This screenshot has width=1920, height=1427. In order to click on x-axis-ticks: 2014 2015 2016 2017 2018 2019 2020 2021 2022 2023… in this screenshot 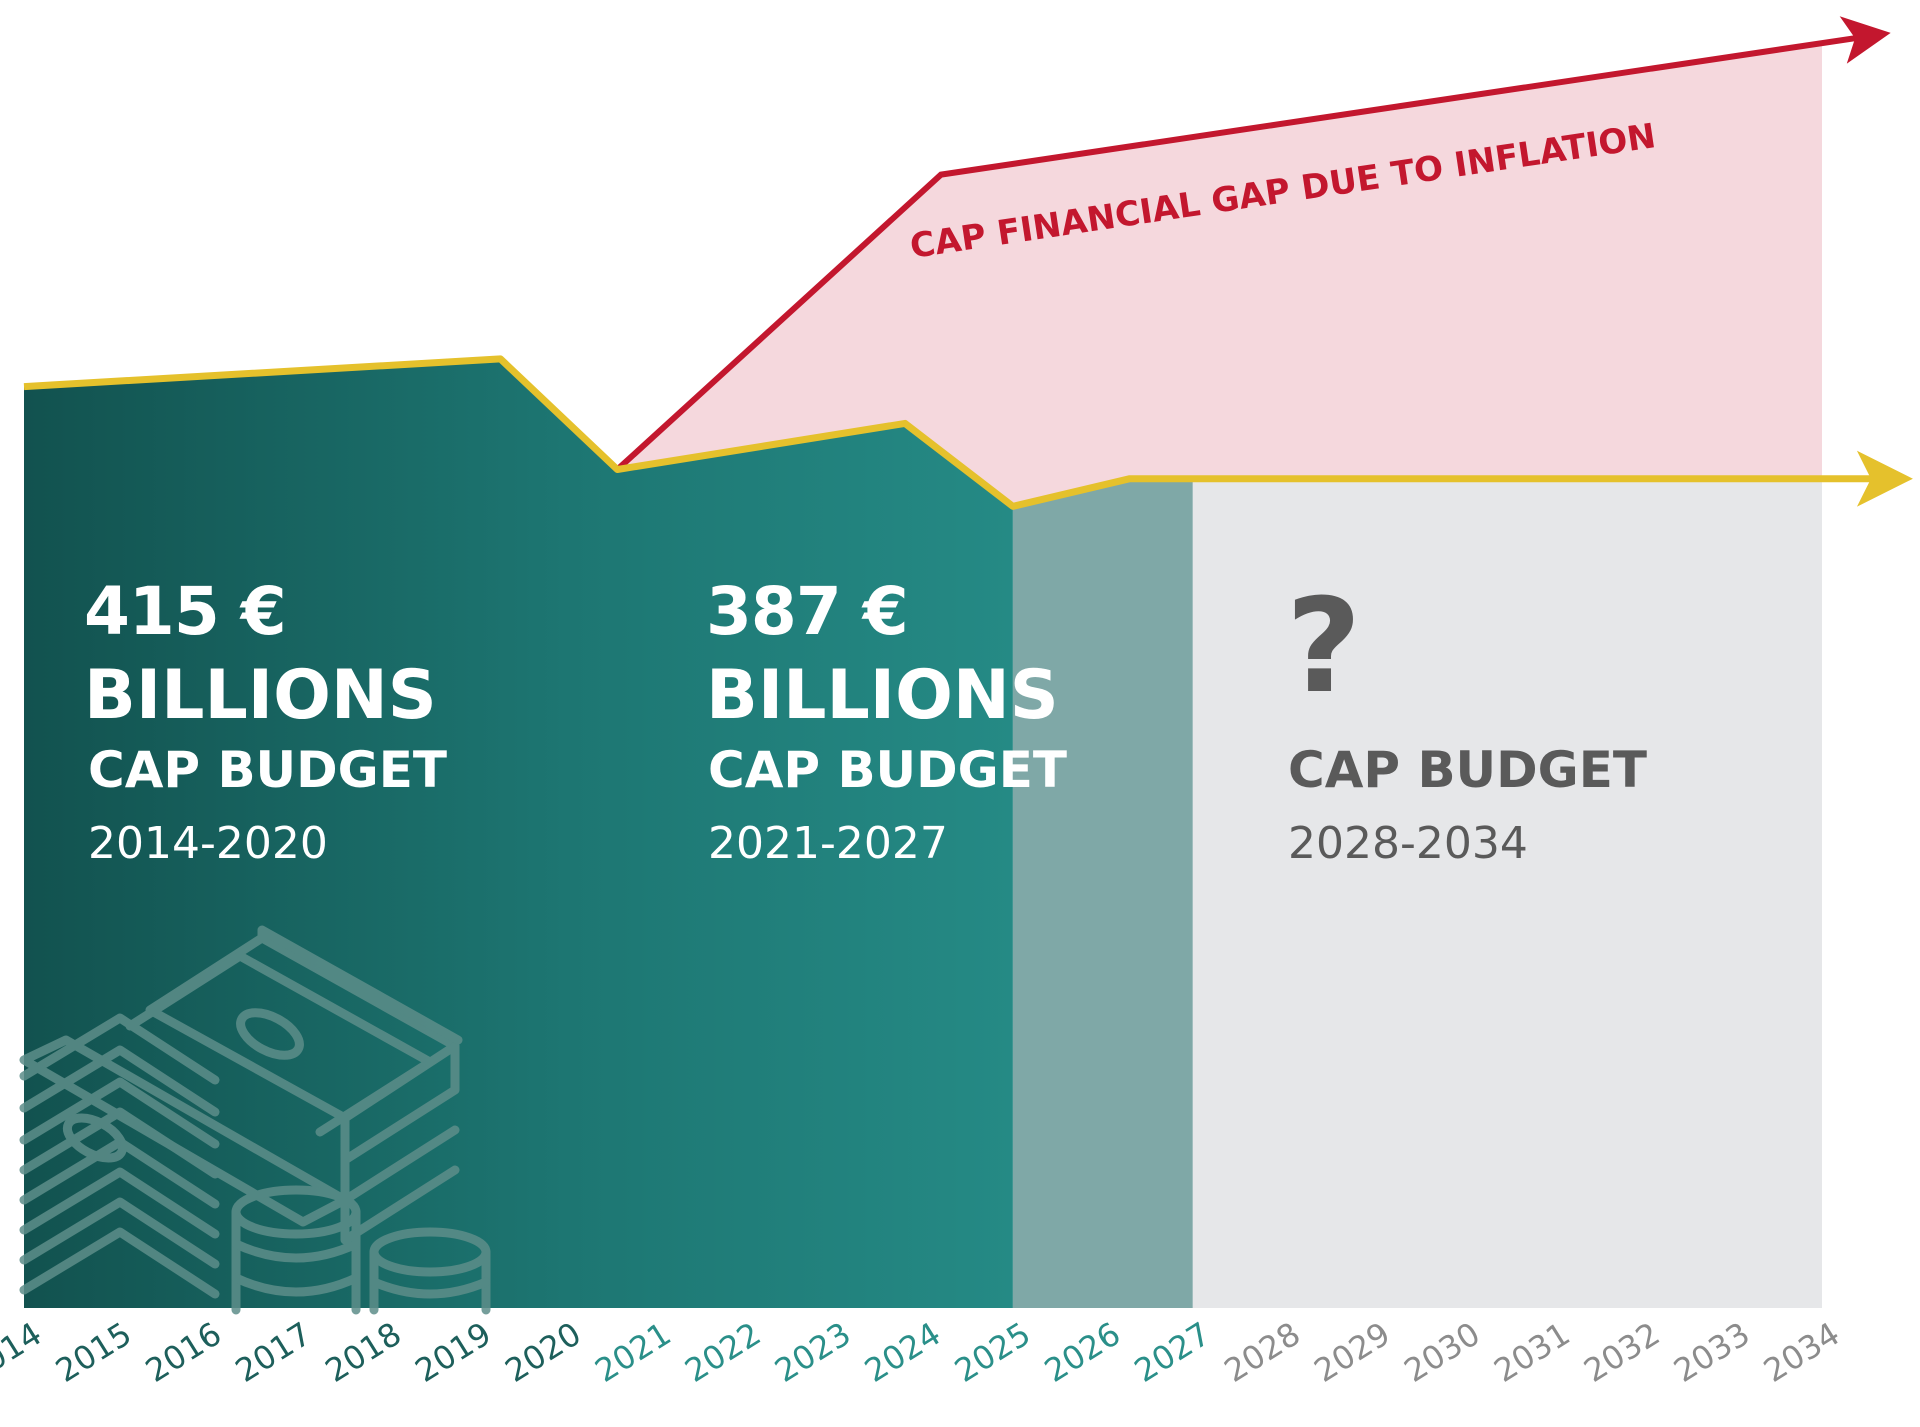, I will do `click(923, 1352)`.